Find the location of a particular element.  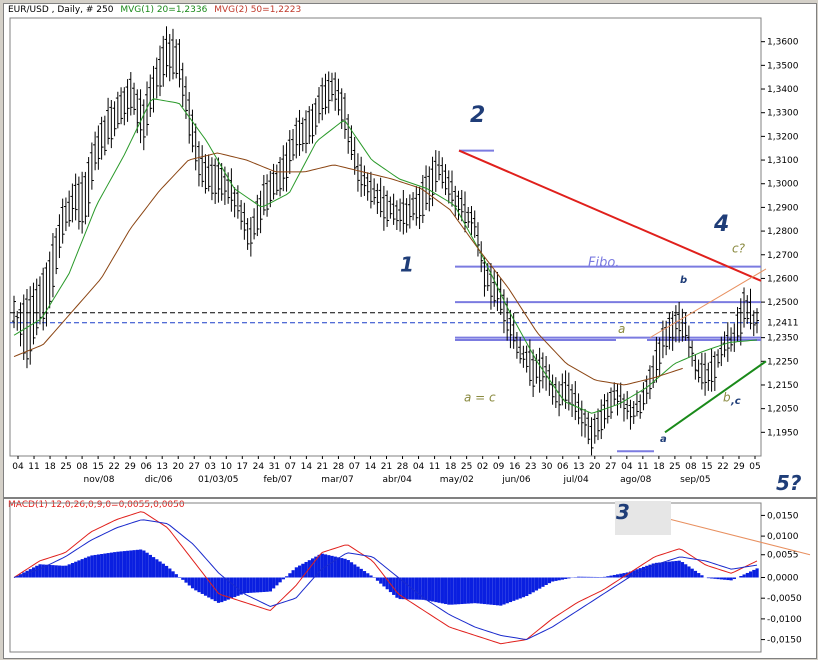

x-day-label: 13 is located at coordinates (161, 467).